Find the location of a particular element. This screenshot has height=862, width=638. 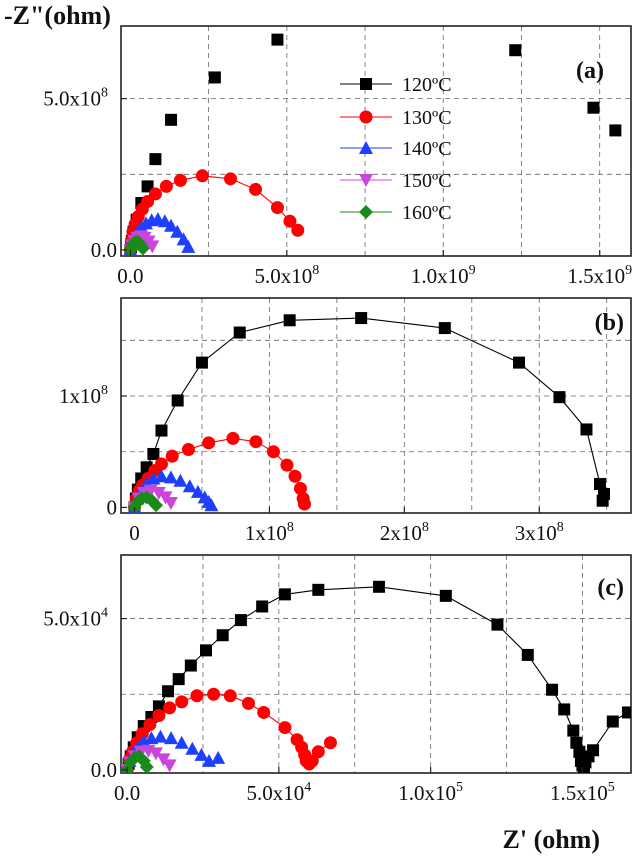

legend: 120ºC 130ºC 140ºC 150ºC 160ºC is located at coordinates (396, 149).